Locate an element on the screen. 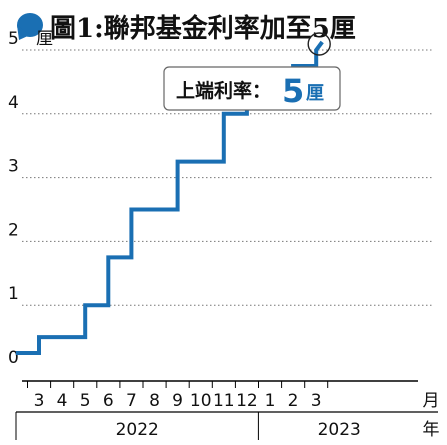  callout-box is located at coordinates (252, 88).